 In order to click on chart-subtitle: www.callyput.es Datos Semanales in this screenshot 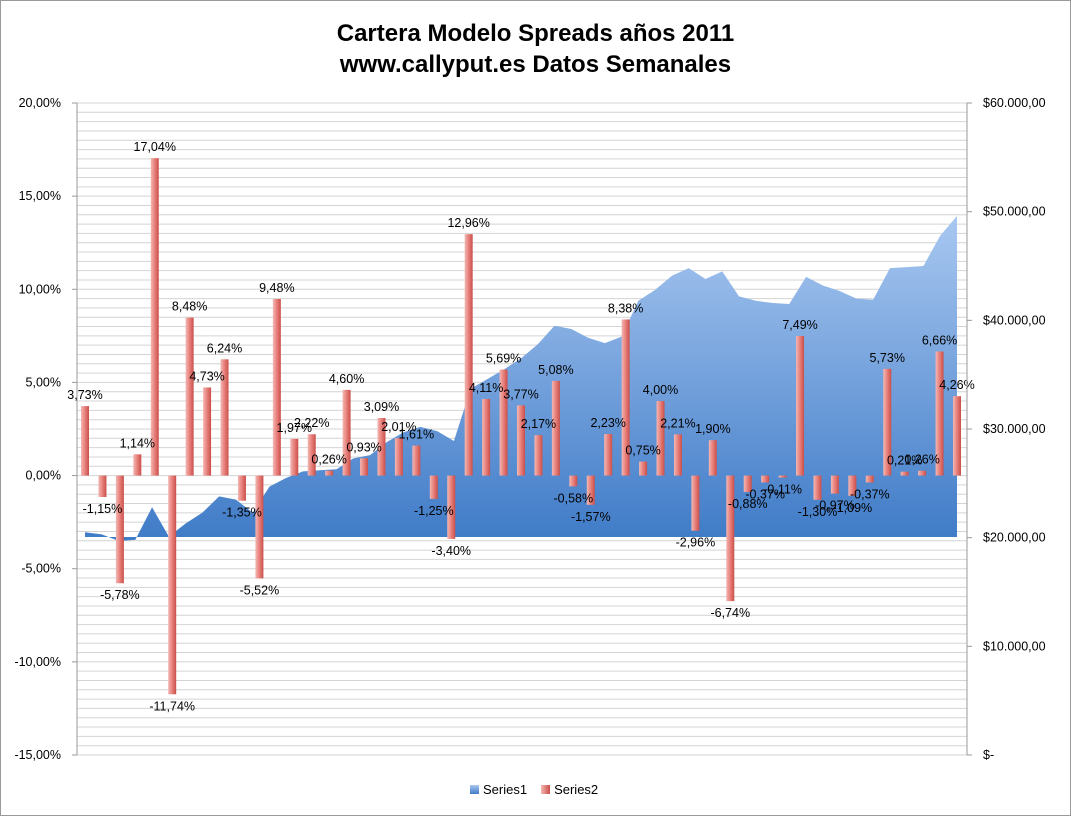, I will do `click(535, 64)`.